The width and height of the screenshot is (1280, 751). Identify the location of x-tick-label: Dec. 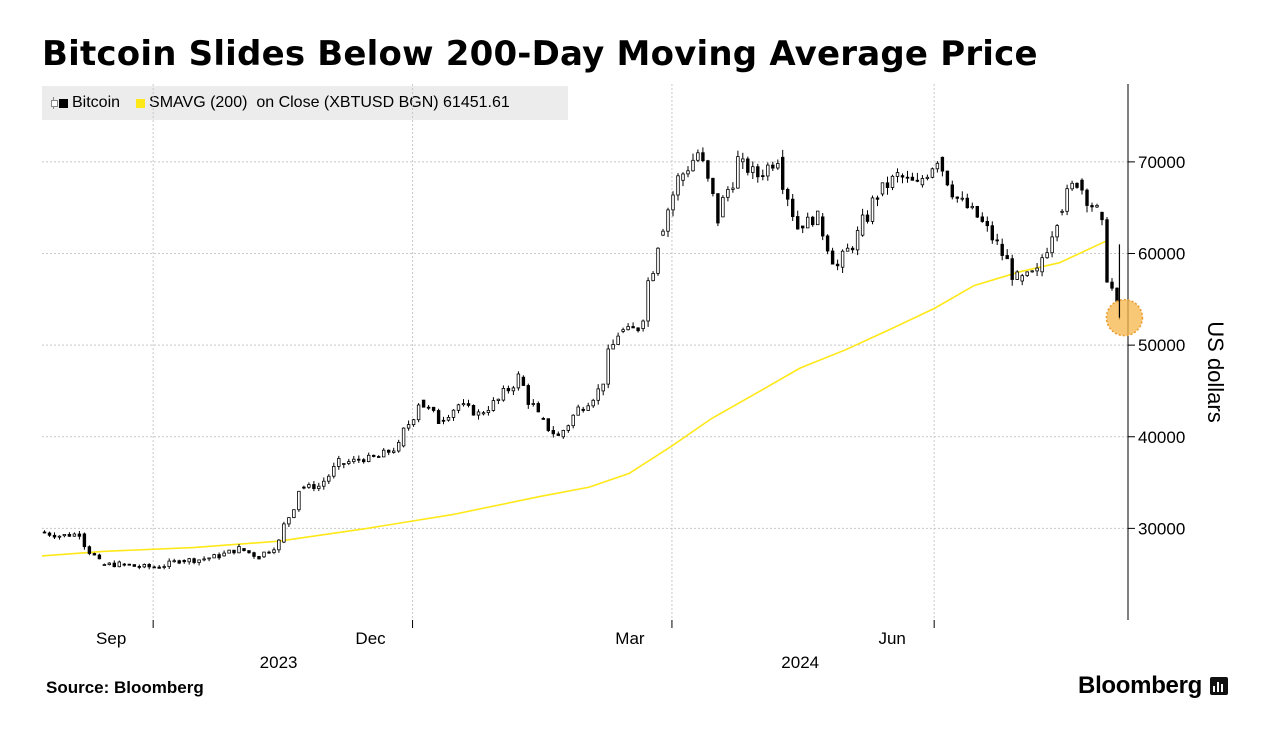
(370, 638).